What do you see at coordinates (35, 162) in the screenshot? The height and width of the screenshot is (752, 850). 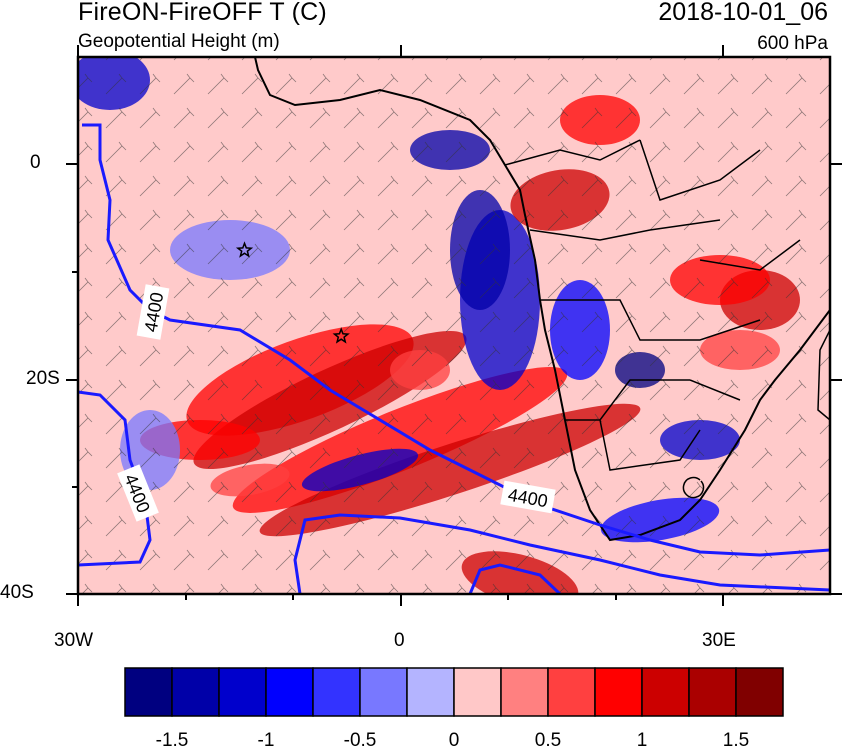 I see `lat-label-0: 0` at bounding box center [35, 162].